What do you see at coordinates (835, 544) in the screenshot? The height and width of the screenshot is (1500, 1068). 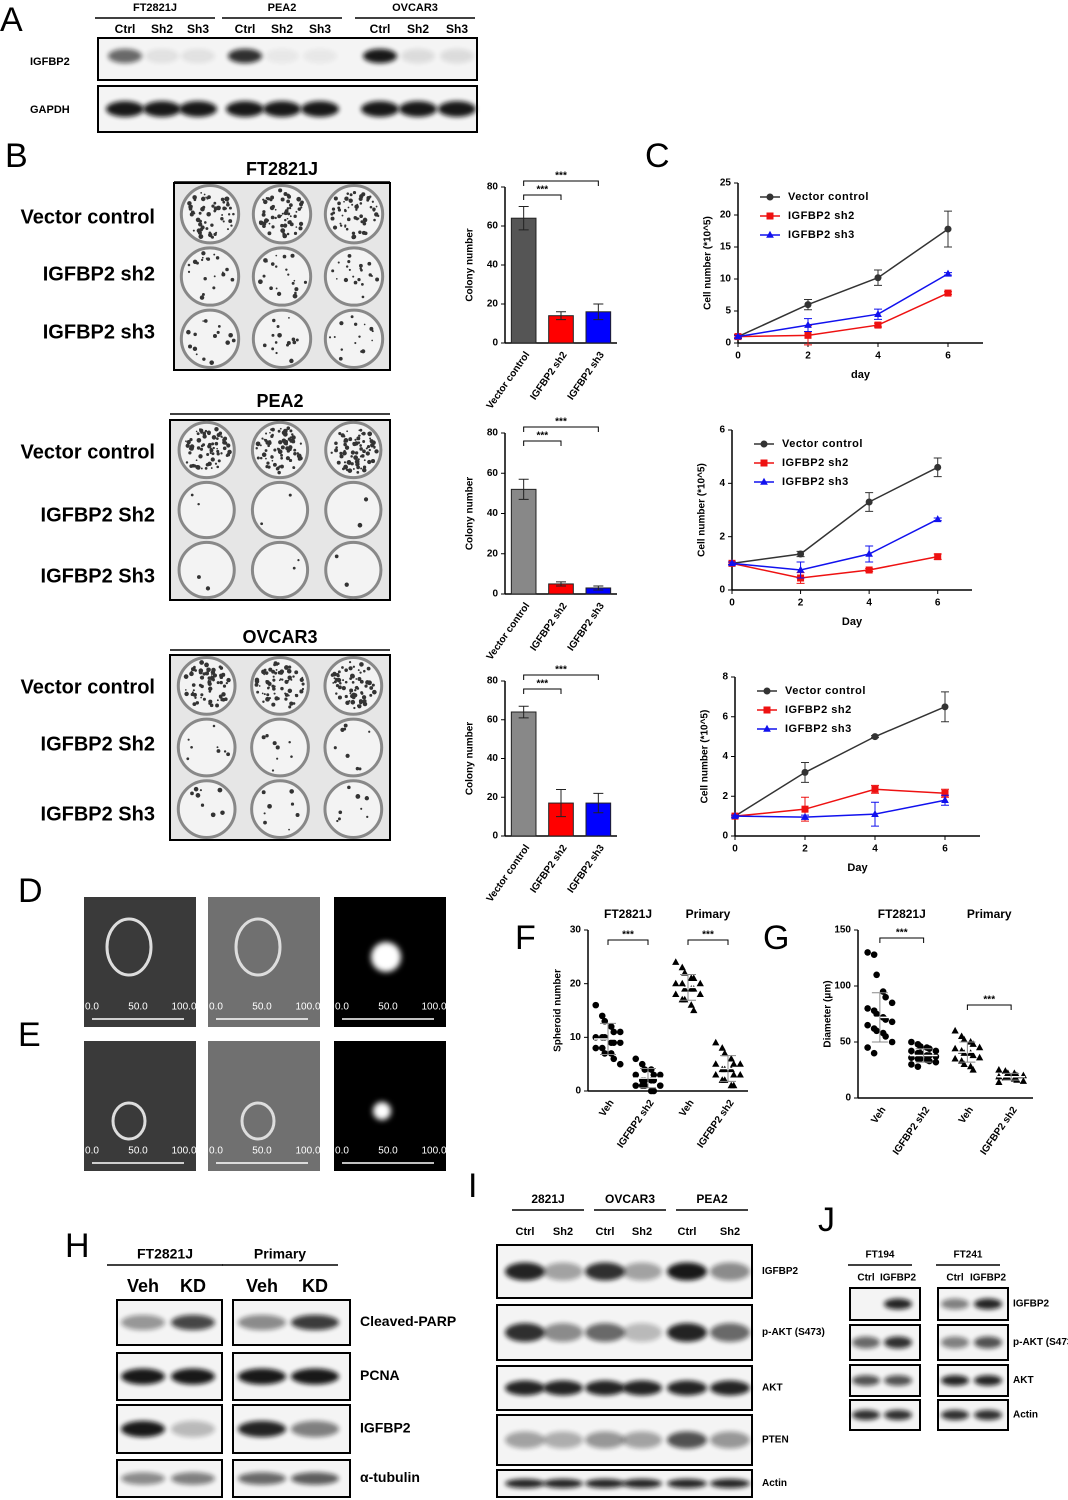 I see `series-line` at bounding box center [835, 544].